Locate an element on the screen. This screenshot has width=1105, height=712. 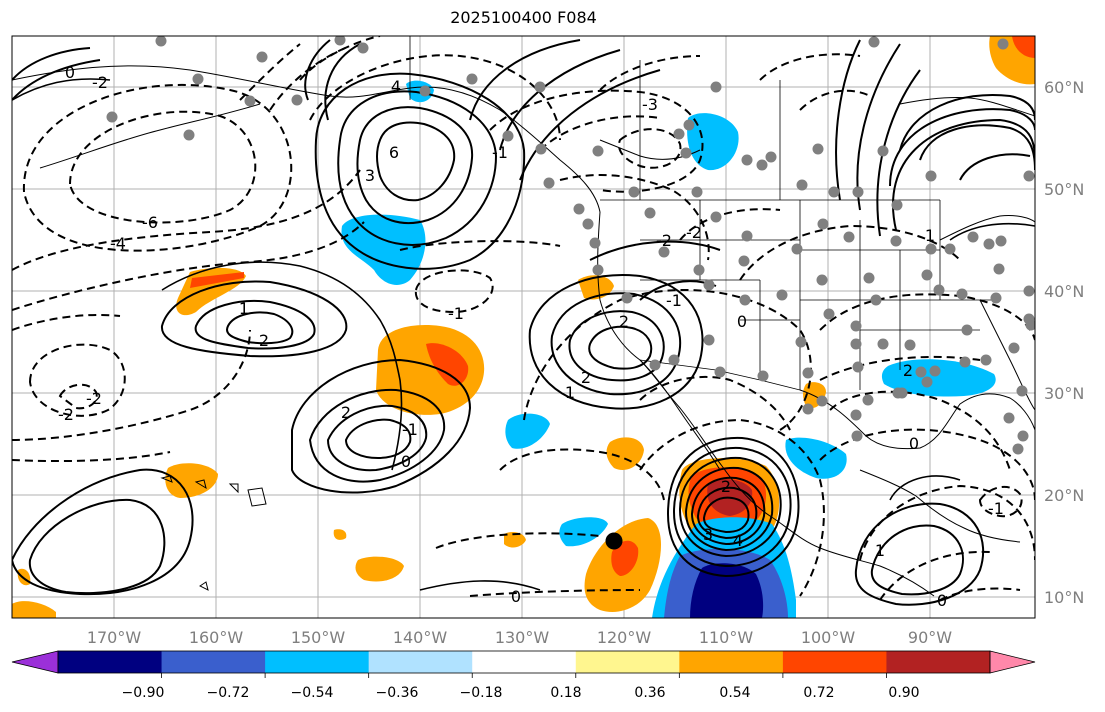
colorbar-tick-label: 0.90 is located at coordinates (903, 693).